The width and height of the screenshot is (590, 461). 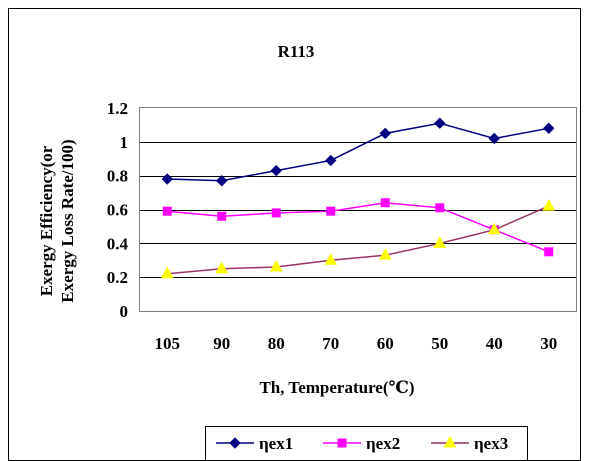 I want to click on legend: ηex1 ηex2 ηex3, so click(x=366, y=443).